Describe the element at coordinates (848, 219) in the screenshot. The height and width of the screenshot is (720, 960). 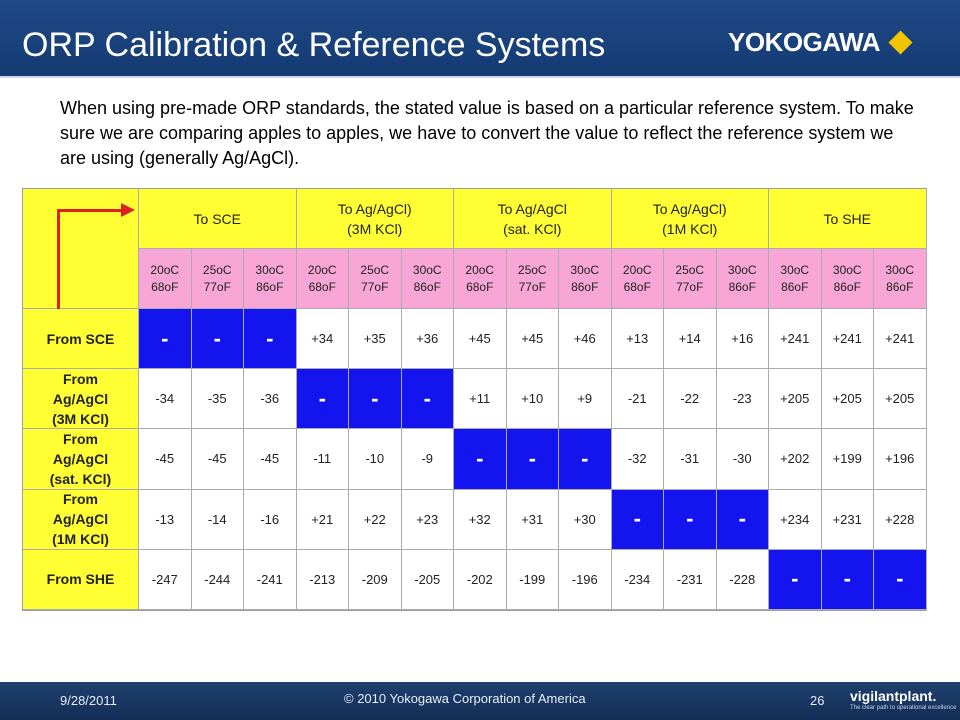
I see `column-group-header: To SHE` at that location.